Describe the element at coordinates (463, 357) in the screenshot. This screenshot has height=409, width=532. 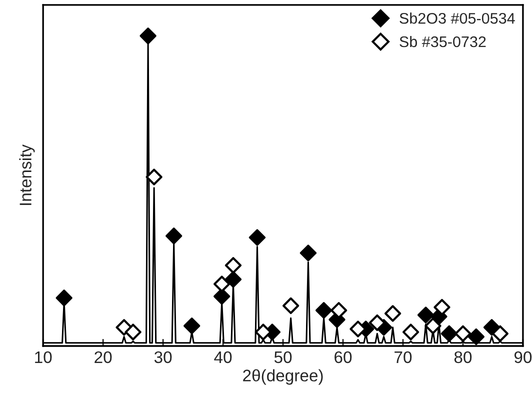
I see `x-tick-label: 80` at that location.